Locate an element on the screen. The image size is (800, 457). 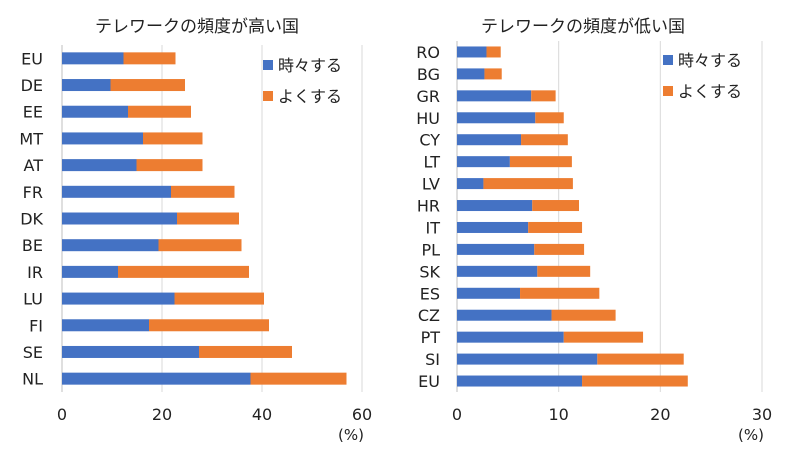
category-label: LV is located at coordinates (431, 184).